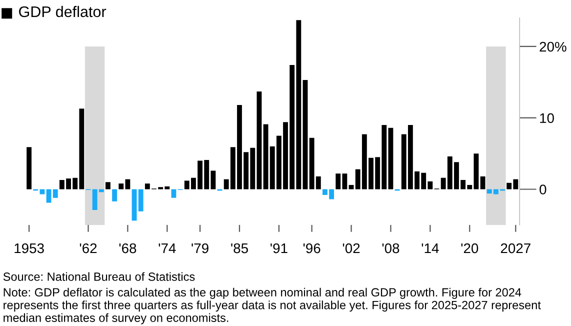 Image resolution: width=571 pixels, height=326 pixels. What do you see at coordinates (127, 248) in the screenshot?
I see `x-tick-label: '68` at bounding box center [127, 248].